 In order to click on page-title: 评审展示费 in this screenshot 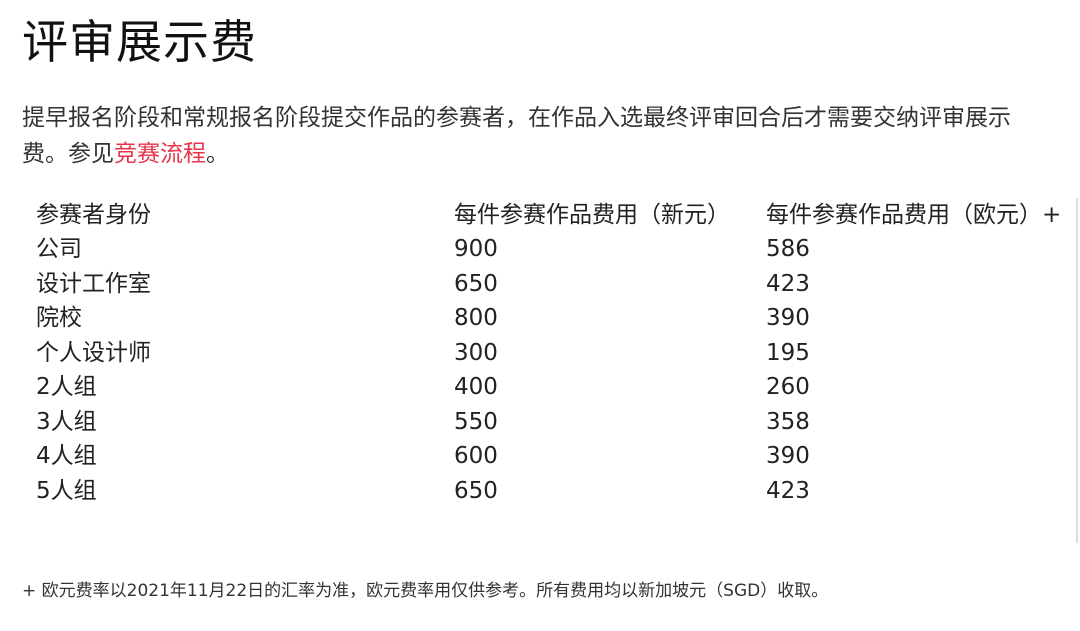, I will do `click(139, 42)`.